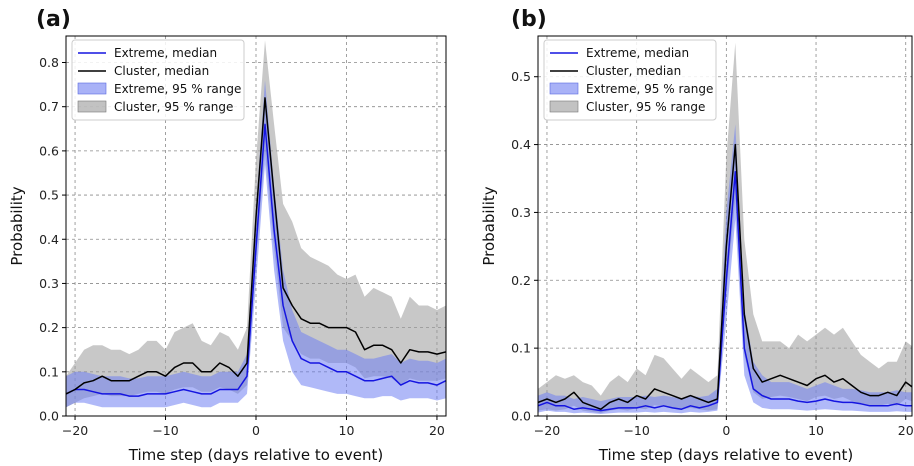 The width and height of the screenshot is (914, 466). Describe the element at coordinates (49, 416) in the screenshot. I see `panel-a-ytick-label-0: 0.0` at that location.